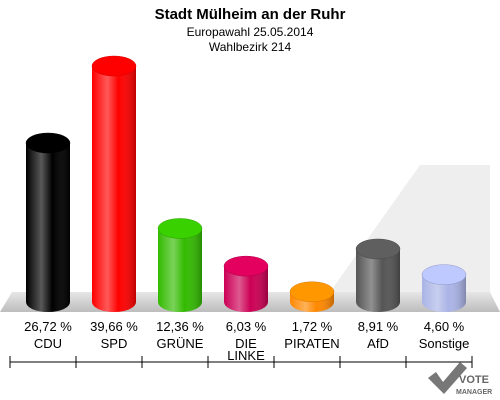 This screenshot has width=500, height=400. I want to click on logo-word-vote: VOTE, so click(474, 380).